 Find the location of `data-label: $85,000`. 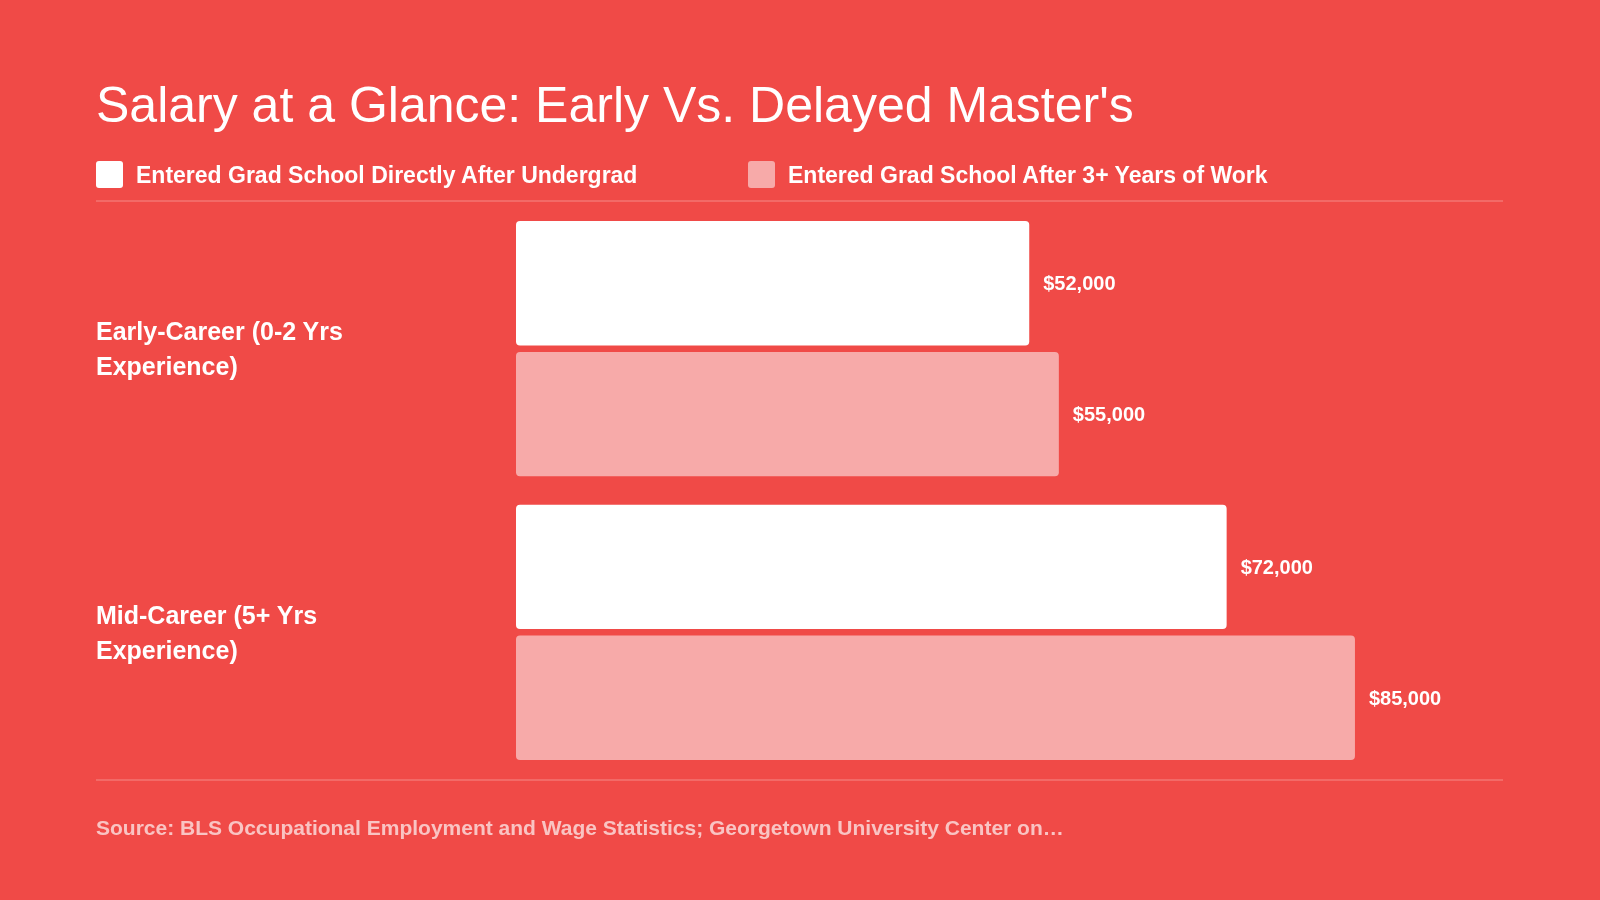

data-label: $85,000 is located at coordinates (1405, 697).